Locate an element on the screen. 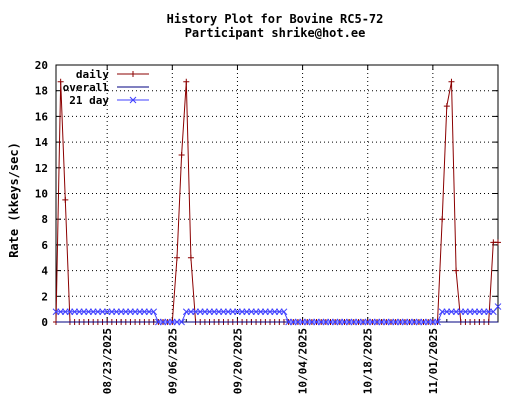 The width and height of the screenshot is (520, 405). y-tick-label: 4 is located at coordinates (44, 271).